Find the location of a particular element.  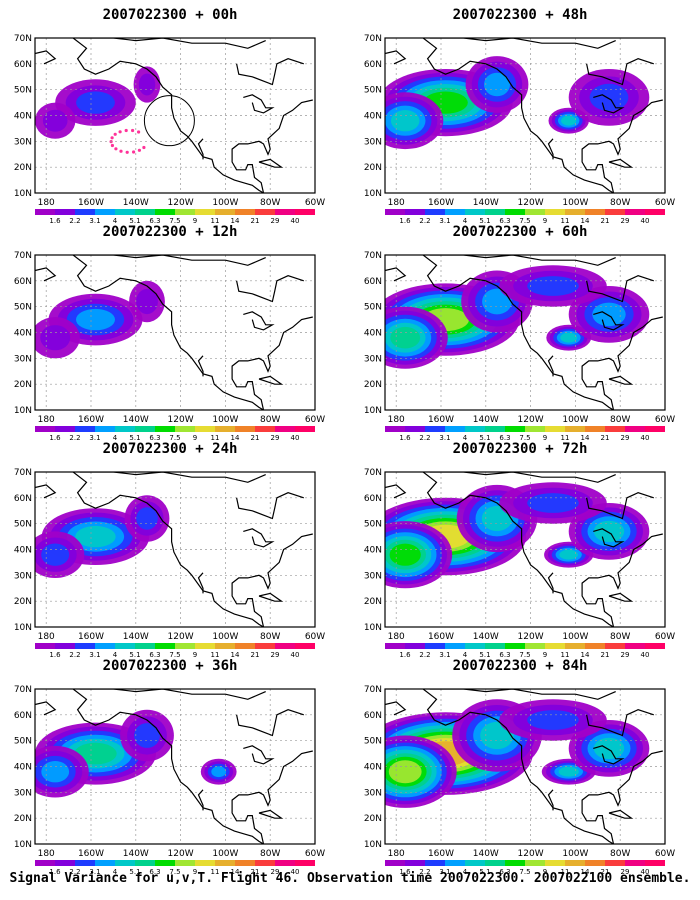

colorbar-label: 5.1 is located at coordinates (134, 655).